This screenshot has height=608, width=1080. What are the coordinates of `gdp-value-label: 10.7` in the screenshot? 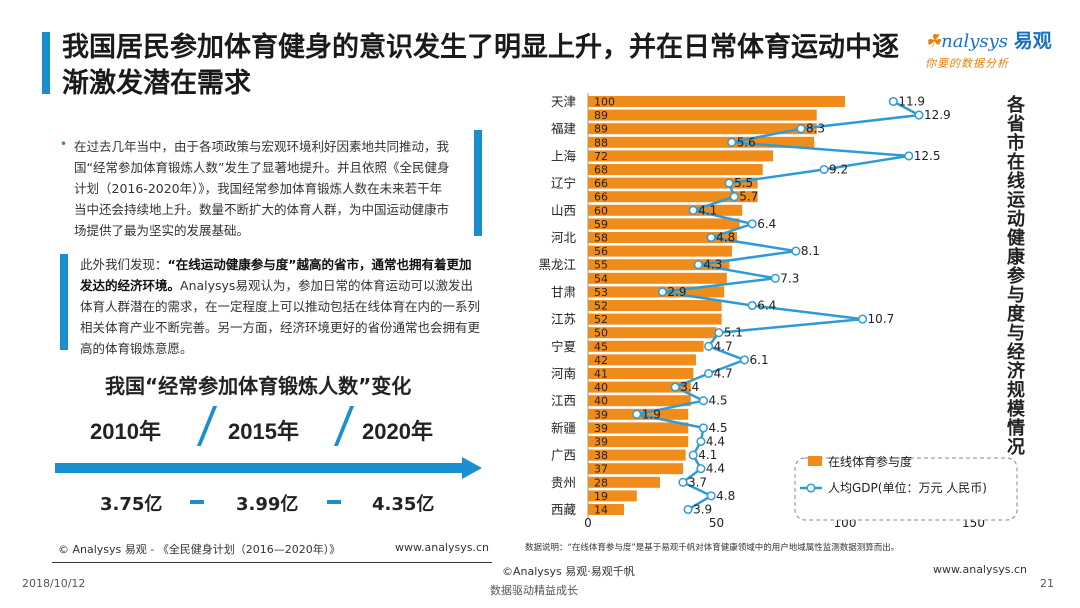 It's located at (881, 319).